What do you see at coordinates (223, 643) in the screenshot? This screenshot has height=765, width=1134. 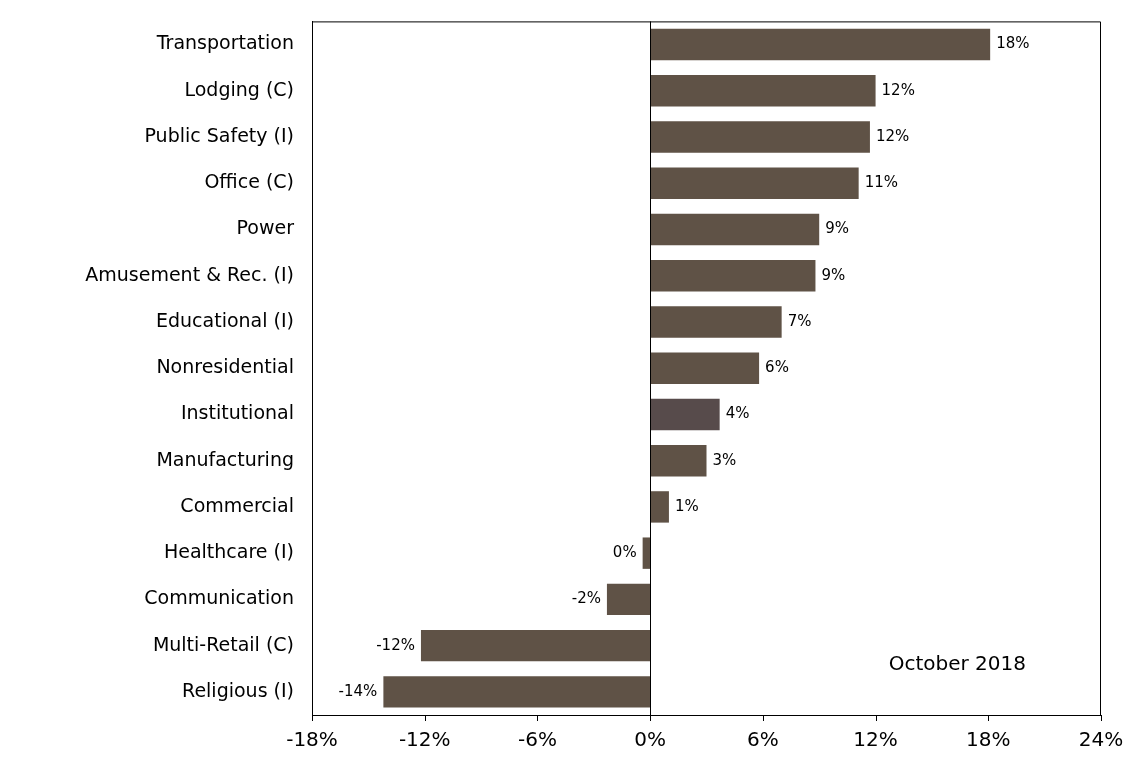 I see `y-tick-label: Multi-Retail (C)` at bounding box center [223, 643].